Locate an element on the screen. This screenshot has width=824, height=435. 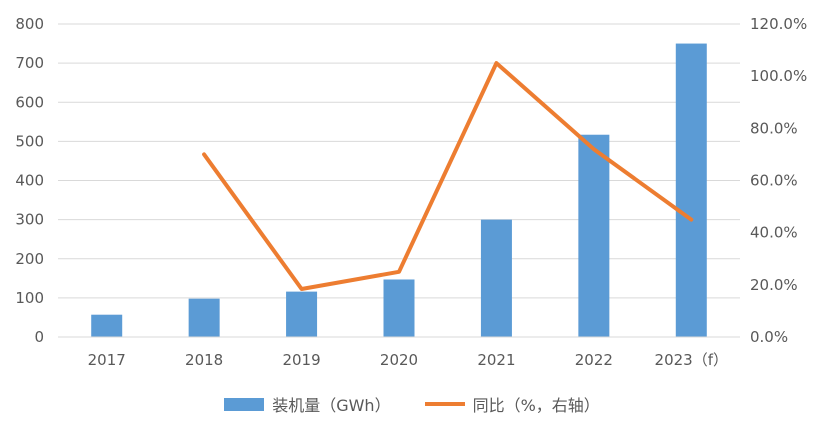
y-left-tick-label: 700 is located at coordinates (29, 63).